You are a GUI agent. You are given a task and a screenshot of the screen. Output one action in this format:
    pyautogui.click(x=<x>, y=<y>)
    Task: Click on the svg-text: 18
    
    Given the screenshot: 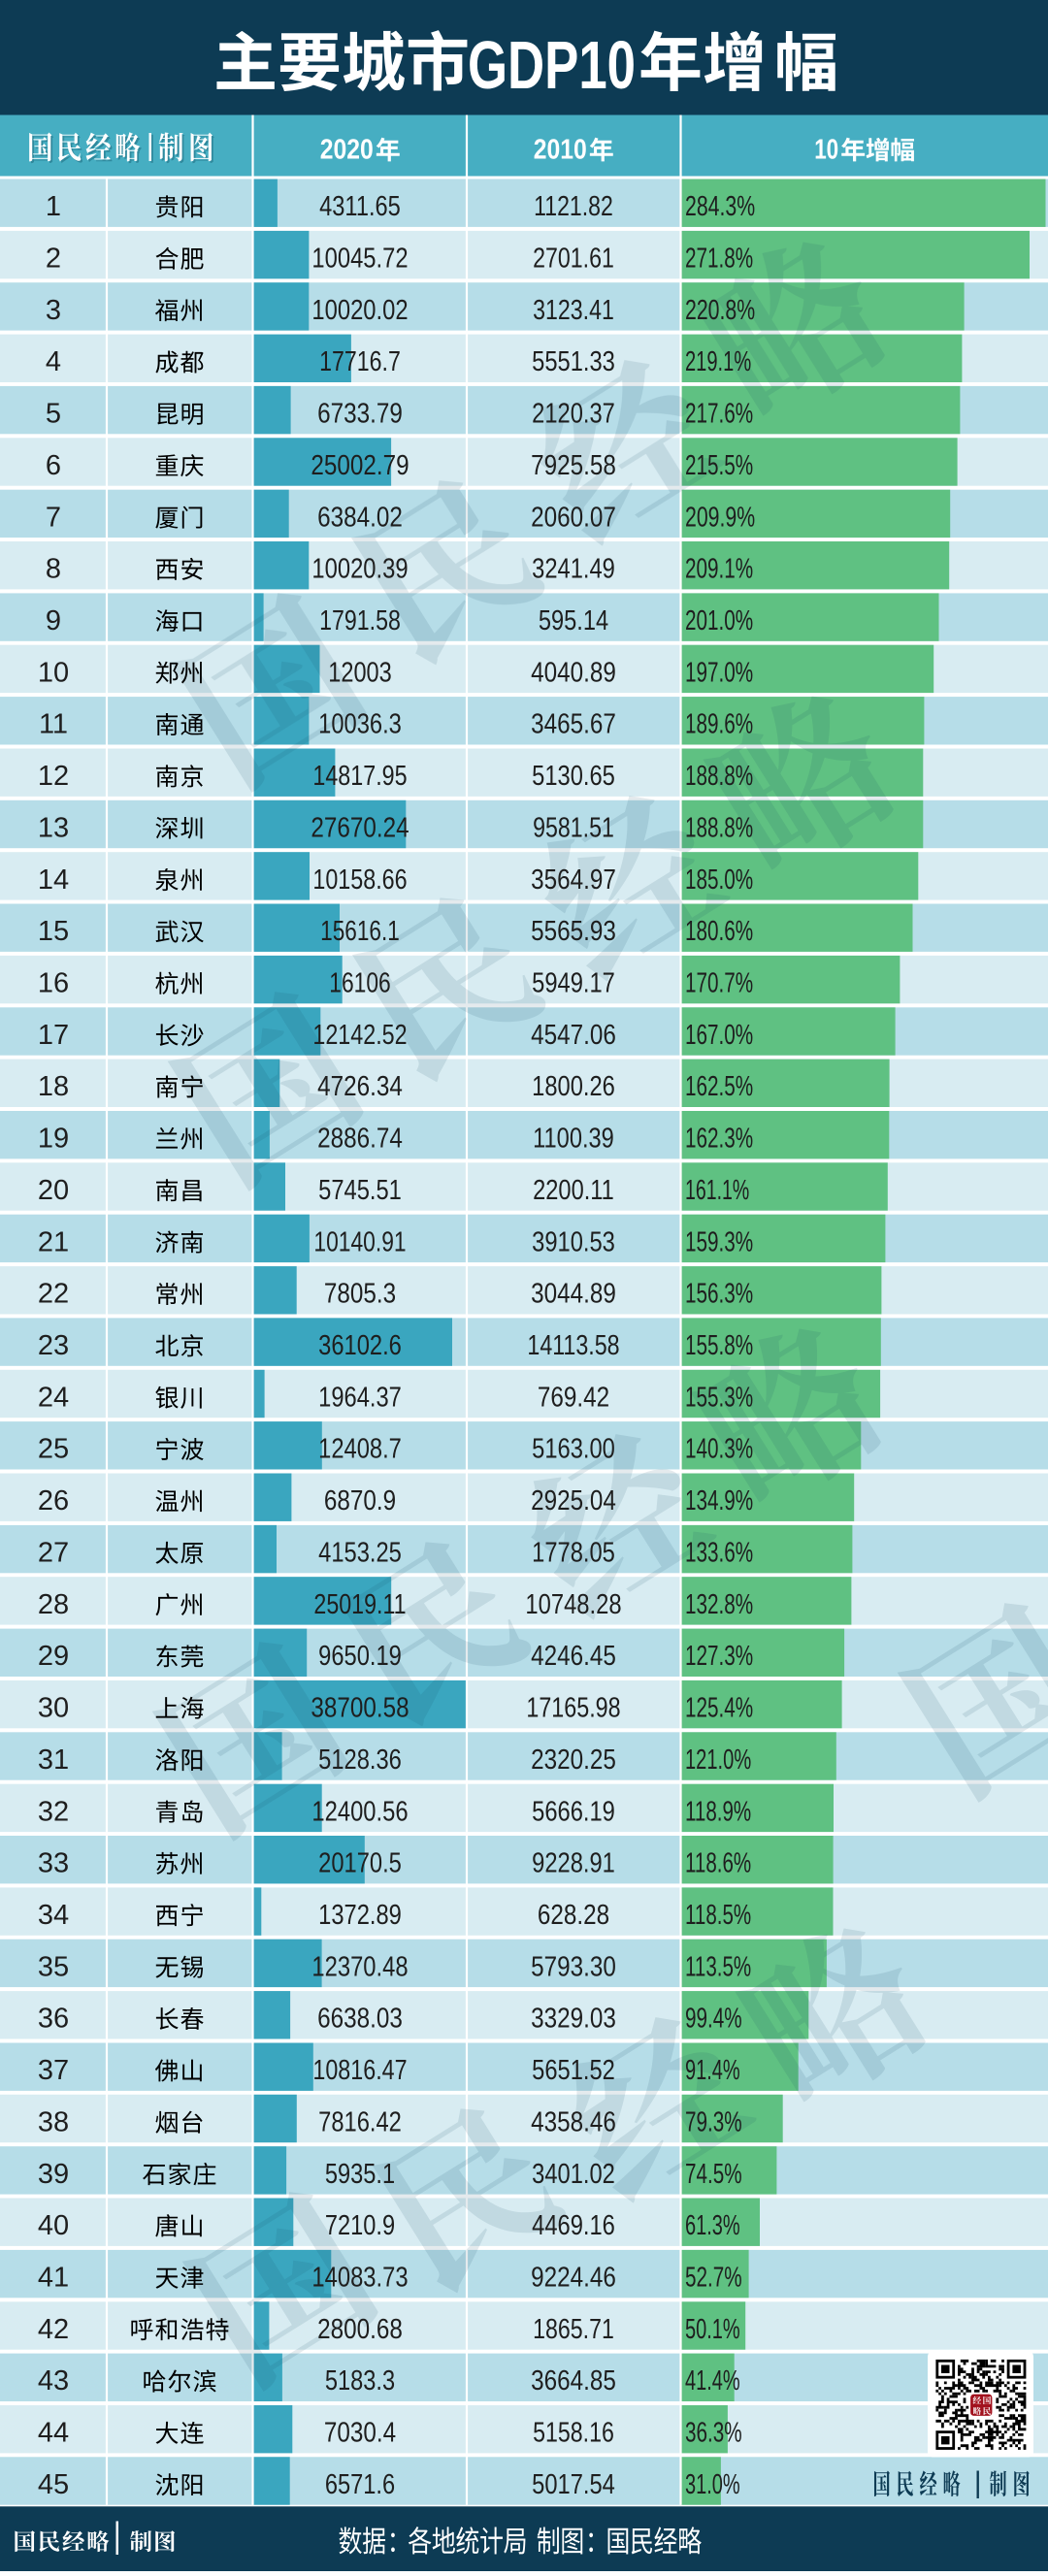 What is the action you would take?
    pyautogui.click(x=53, y=1086)
    